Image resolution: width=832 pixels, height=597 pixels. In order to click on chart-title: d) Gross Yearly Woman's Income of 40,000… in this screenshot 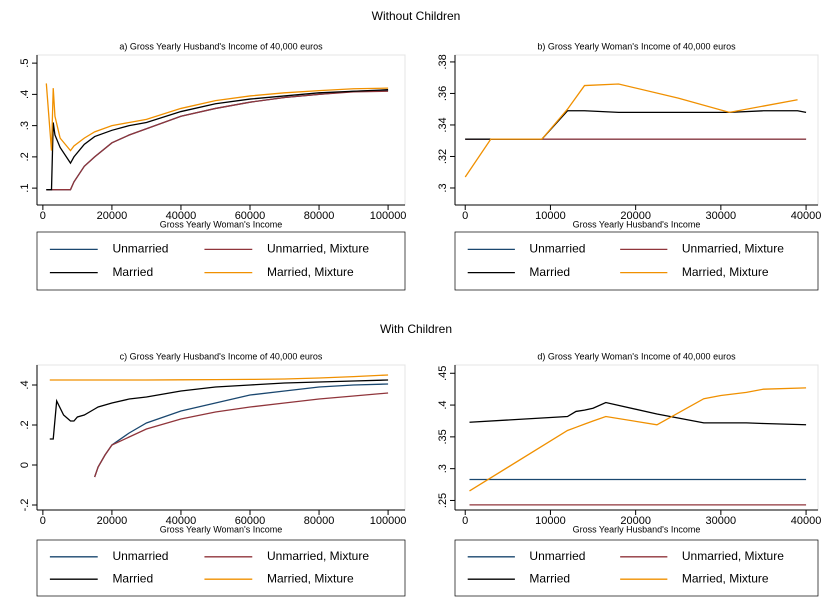, I will do `click(636, 356)`.